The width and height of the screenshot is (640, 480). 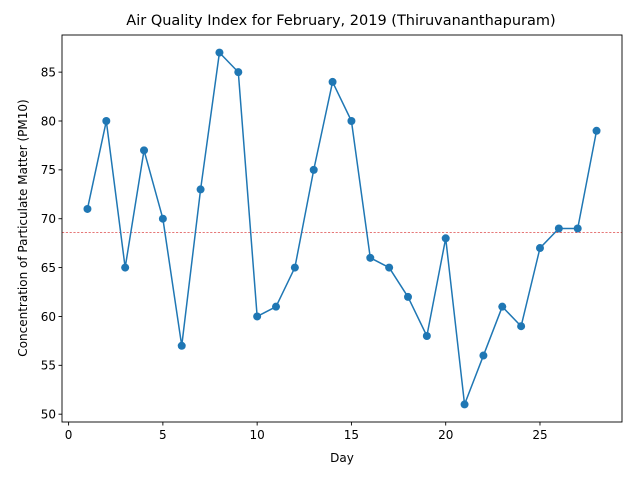 I want to click on x-axis-label: Day, so click(x=342, y=458).